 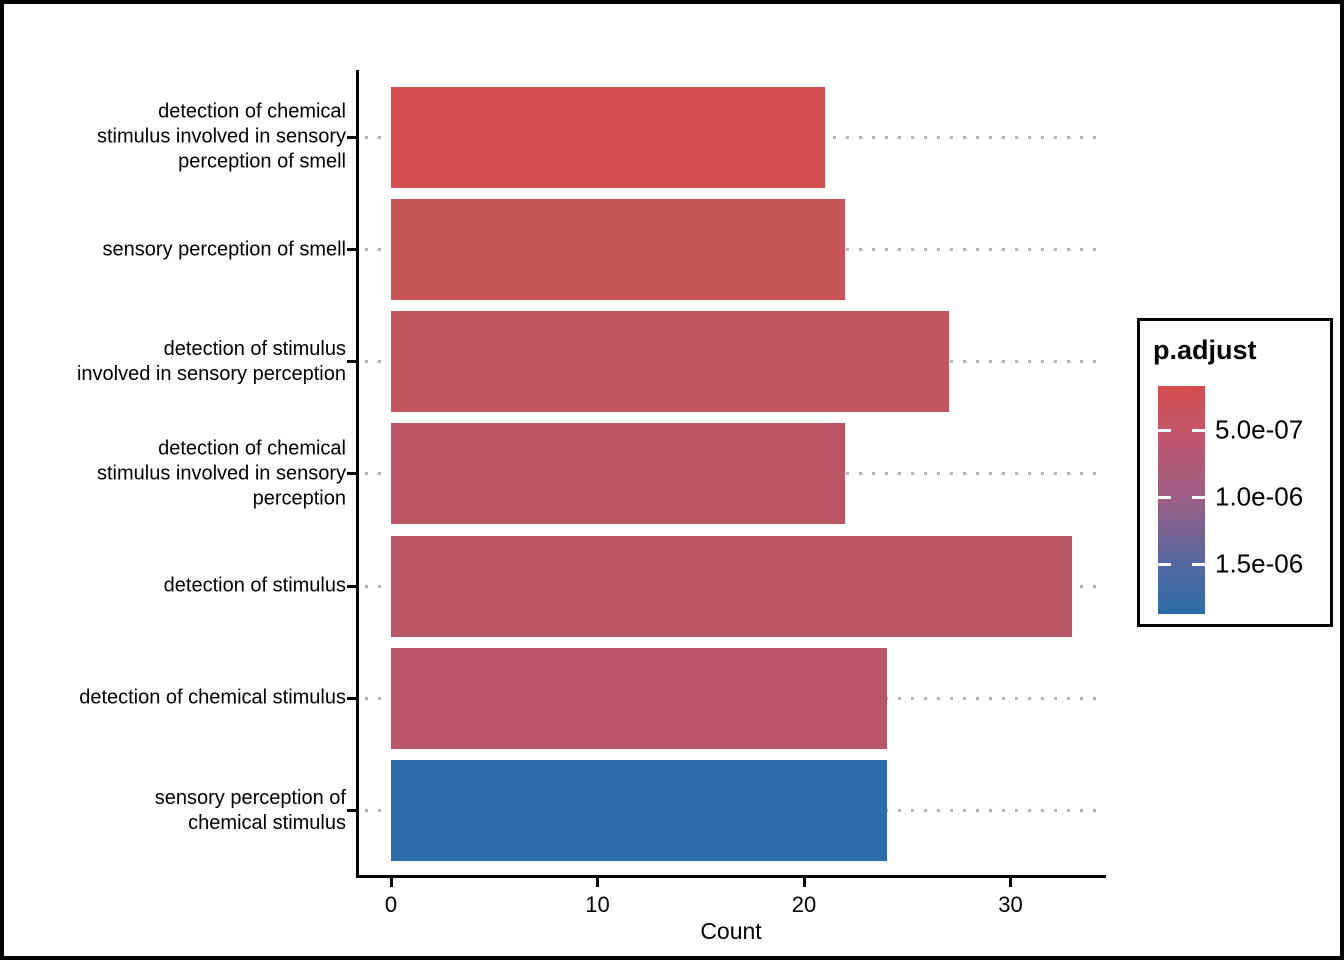 I want to click on colorbar-tick-label: 5.0e-07, so click(x=1259, y=429).